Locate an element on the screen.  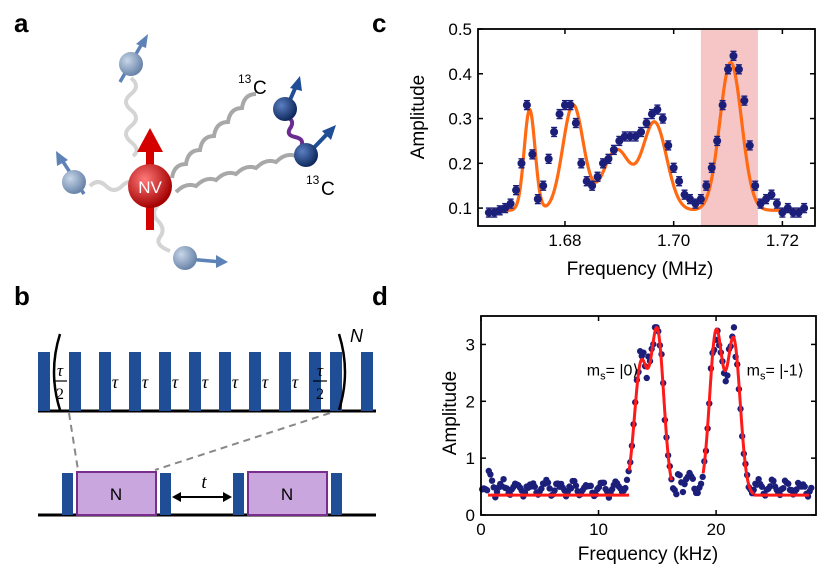
panel-label-c: c is located at coordinates (379, 23).